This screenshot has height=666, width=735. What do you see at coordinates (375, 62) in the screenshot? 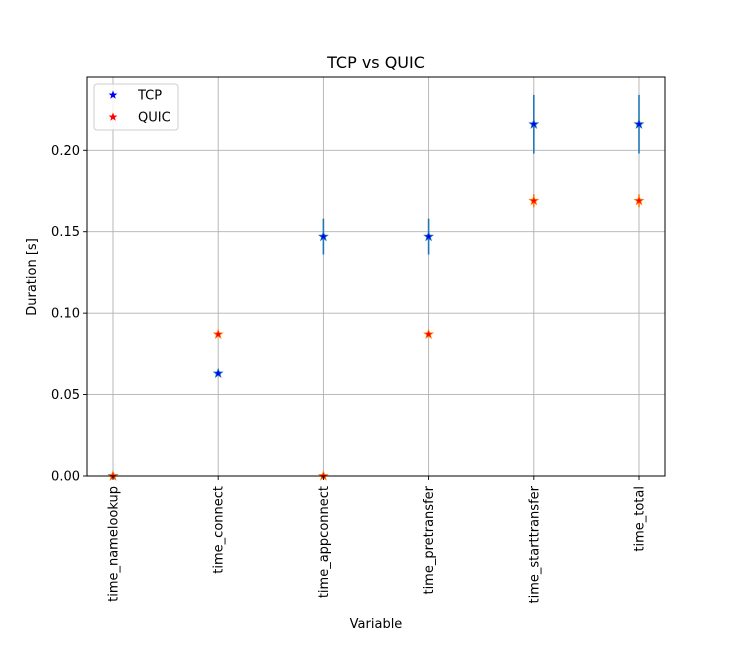
I see `chart-title: TCP vs QUIC` at bounding box center [375, 62].